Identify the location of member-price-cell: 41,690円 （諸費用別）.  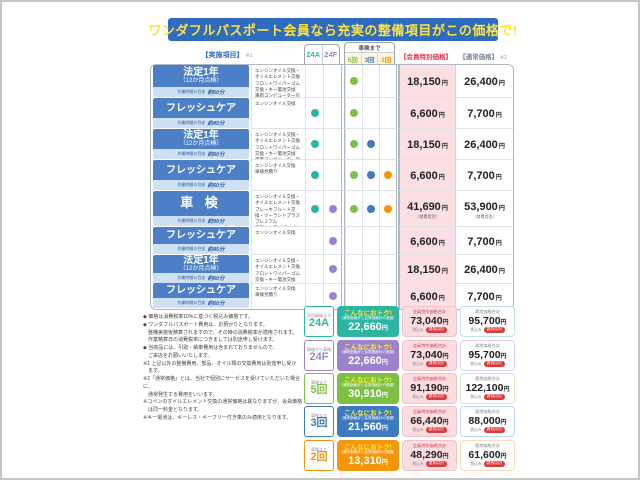
(427, 209).